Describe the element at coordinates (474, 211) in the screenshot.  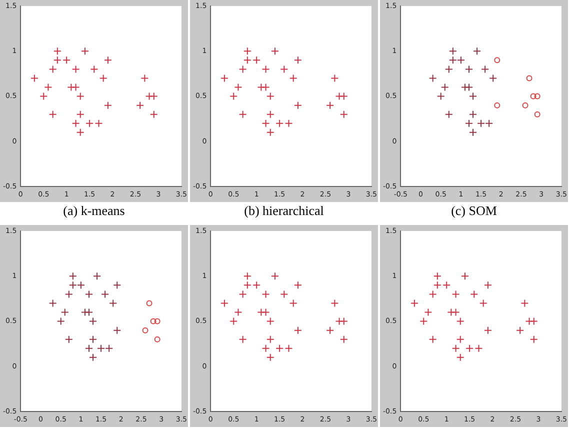
I see `text: (c) SOM` at that location.